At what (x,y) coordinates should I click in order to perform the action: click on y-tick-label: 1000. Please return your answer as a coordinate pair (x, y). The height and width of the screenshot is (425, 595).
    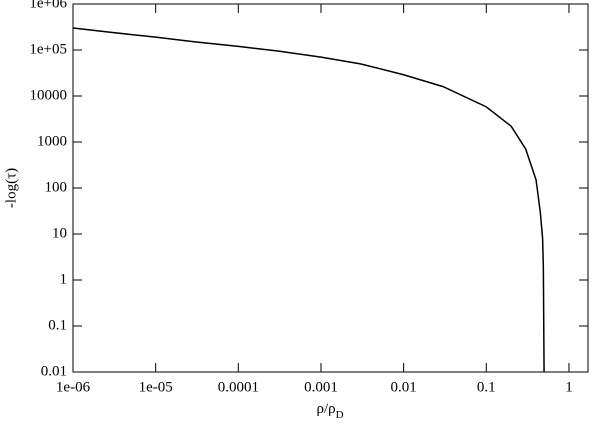
    Looking at the image, I should click on (52, 141).